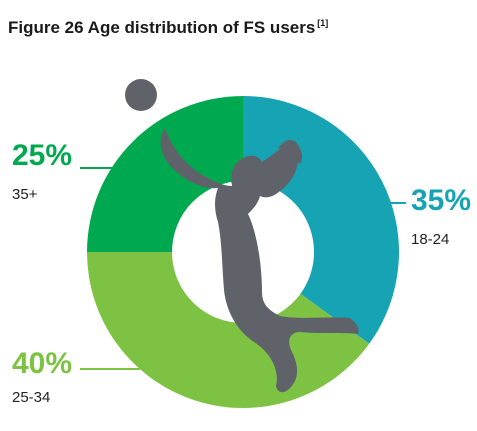 The height and width of the screenshot is (431, 477). Describe the element at coordinates (31, 397) in the screenshot. I see `category-label-25-34: 25-34` at that location.